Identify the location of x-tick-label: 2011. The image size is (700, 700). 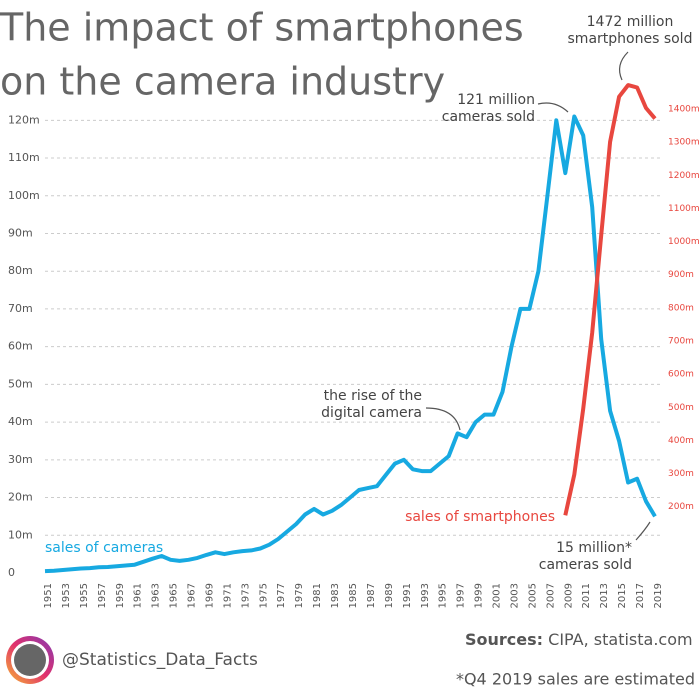
(586, 595).